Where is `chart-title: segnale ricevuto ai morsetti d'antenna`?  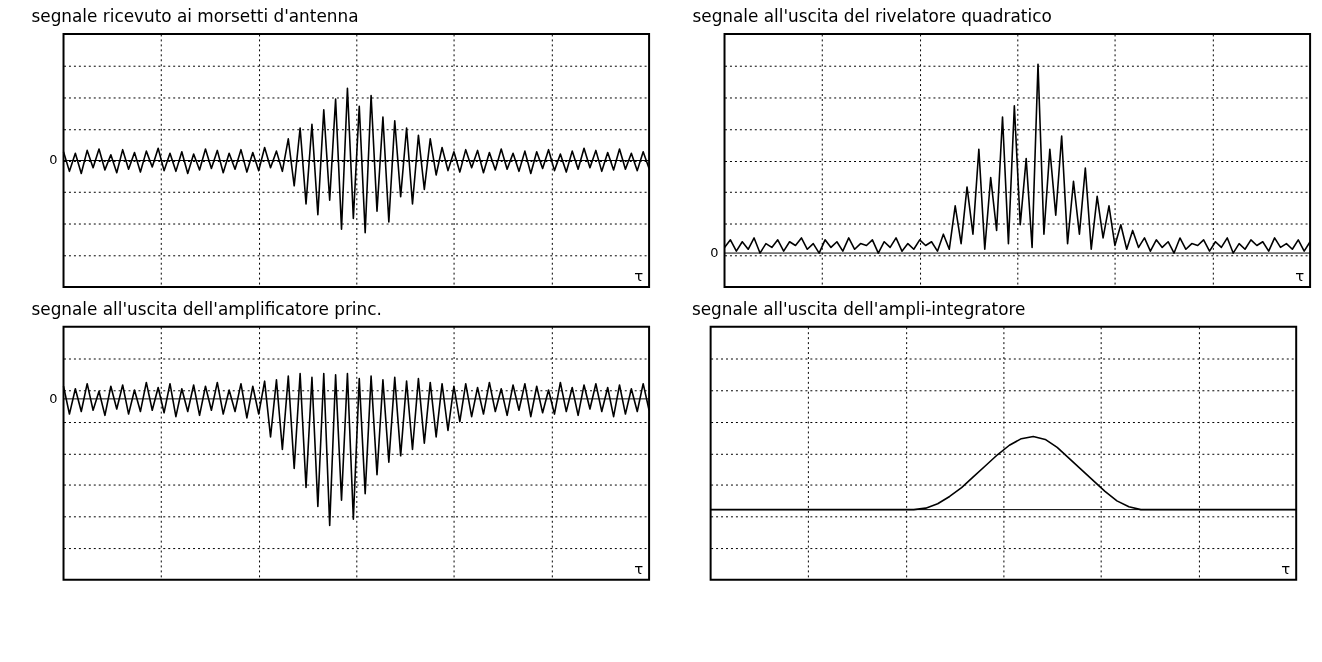
chart-title: segnale ricevuto ai morsetti d'antenna is located at coordinates (195, 16).